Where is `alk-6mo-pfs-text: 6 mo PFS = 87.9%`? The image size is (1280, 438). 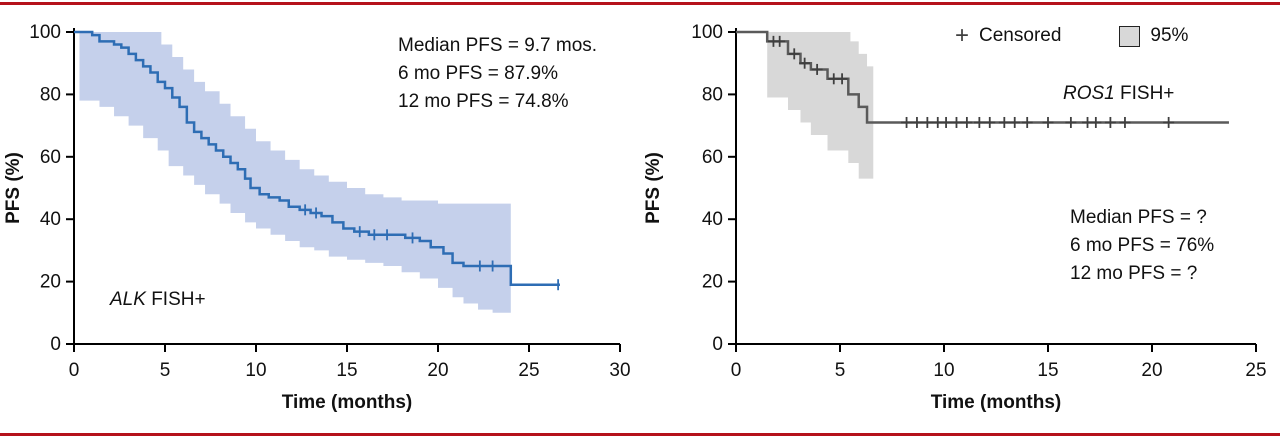
alk-6mo-pfs-text: 6 mo PFS = 87.9% is located at coordinates (478, 73).